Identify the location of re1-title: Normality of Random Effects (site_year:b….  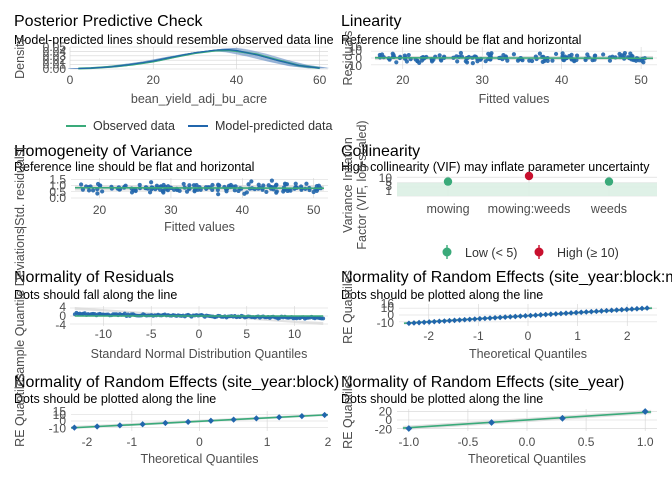
(506, 277).